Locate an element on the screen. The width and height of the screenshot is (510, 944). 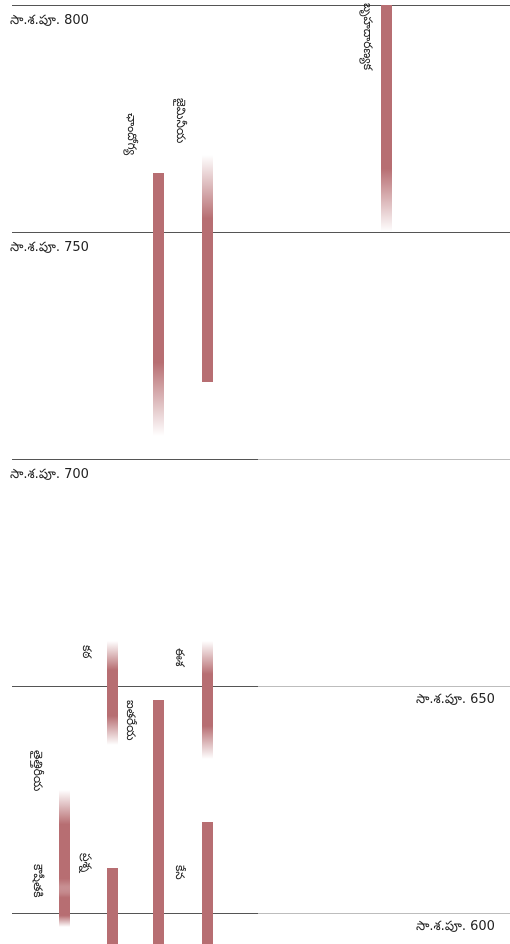
tick-700-label: సా.శ.పూ. 700 is located at coordinates (49, 474).